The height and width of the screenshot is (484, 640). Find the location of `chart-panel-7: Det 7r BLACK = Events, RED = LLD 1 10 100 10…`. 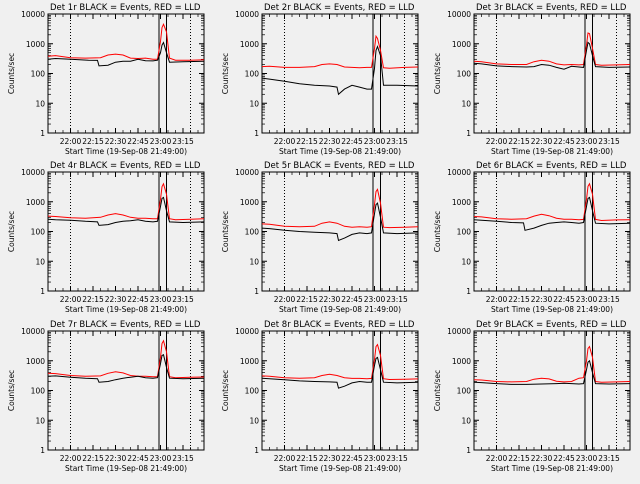

chart-panel-7: Det 7r BLACK = Events, RED = LLD 1 10 100 10… is located at coordinates (106, 396).